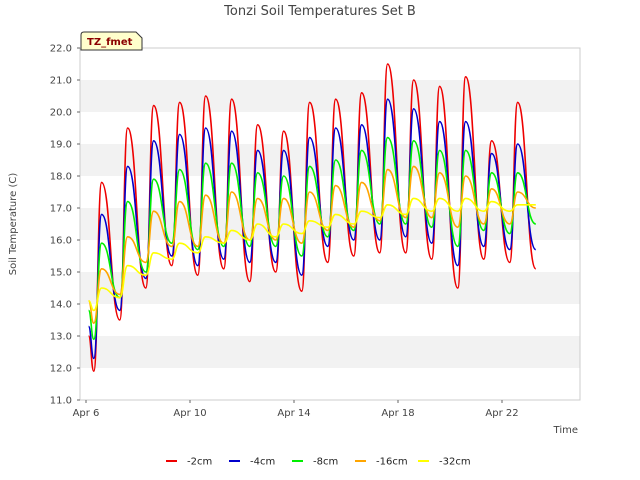  I want to click on x-tick-label: Apr 22, so click(501, 413).